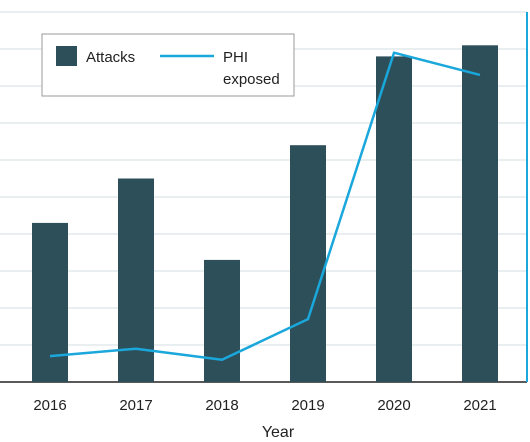 This screenshot has height=442, width=530. What do you see at coordinates (222, 320) in the screenshot?
I see `bar-2018` at bounding box center [222, 320].